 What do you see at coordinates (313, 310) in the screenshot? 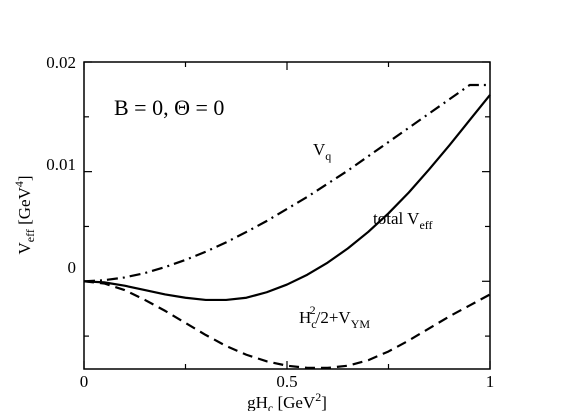
I see `series-label-hc-ym-sup: 2` at bounding box center [313, 310].